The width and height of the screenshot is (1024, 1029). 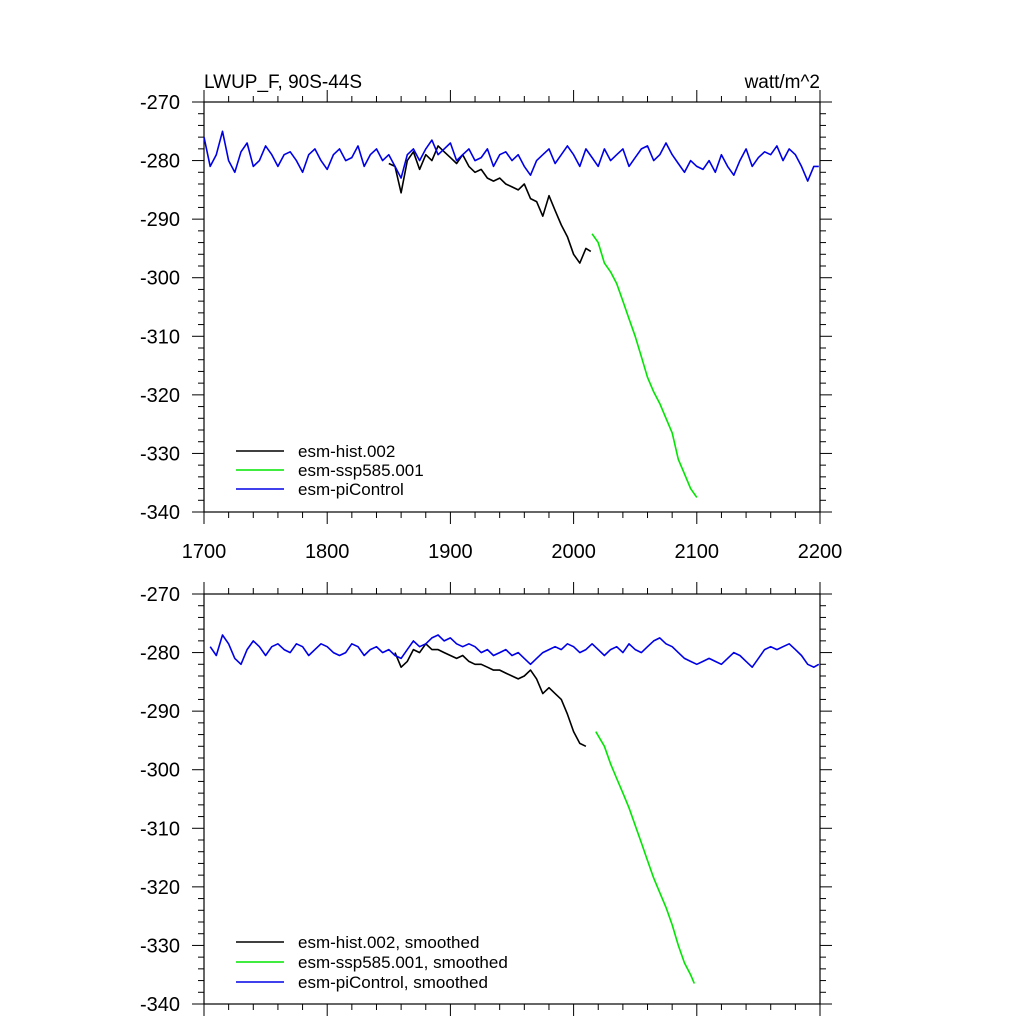 I want to click on legend-label: esm-ssp585.001, so click(x=361, y=470).